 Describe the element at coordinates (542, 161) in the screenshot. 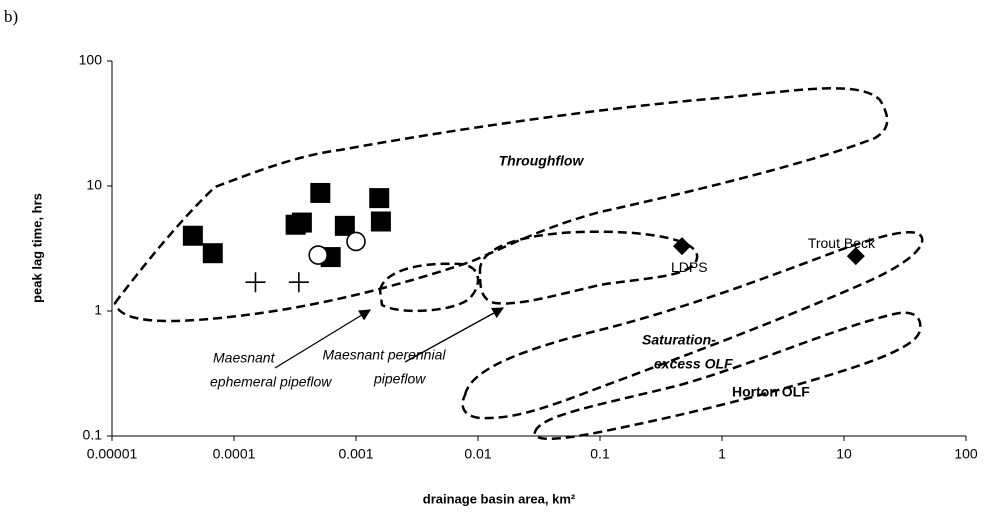

I see `annotation: Throughflow` at that location.